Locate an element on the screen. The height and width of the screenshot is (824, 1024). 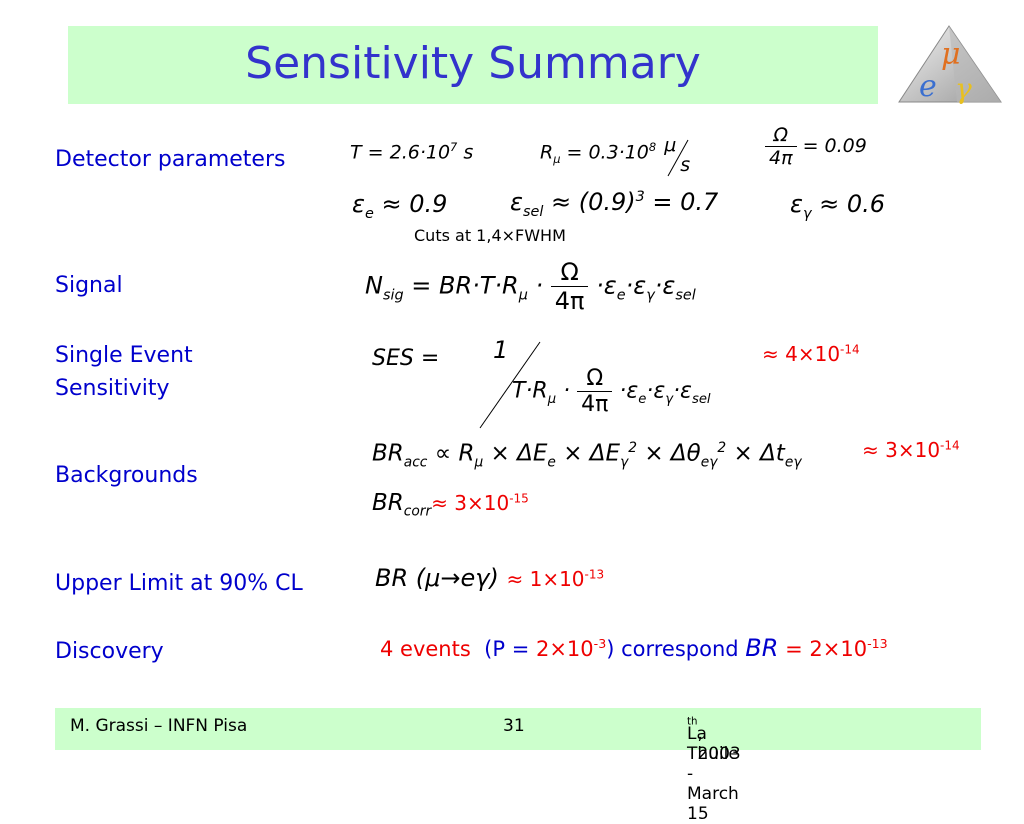
equation-ses-denominator: T·Rμ · Ω 4π ·εe·εγ·εsel is located at coordinates (611, 391).